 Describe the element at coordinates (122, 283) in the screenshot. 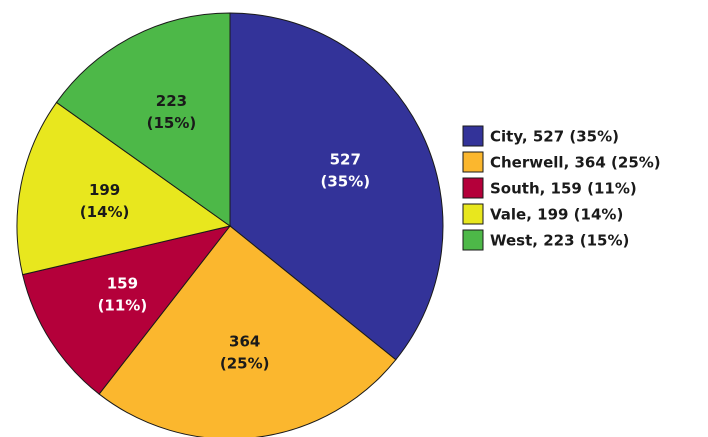

I see `slice-label-line: 159` at that location.